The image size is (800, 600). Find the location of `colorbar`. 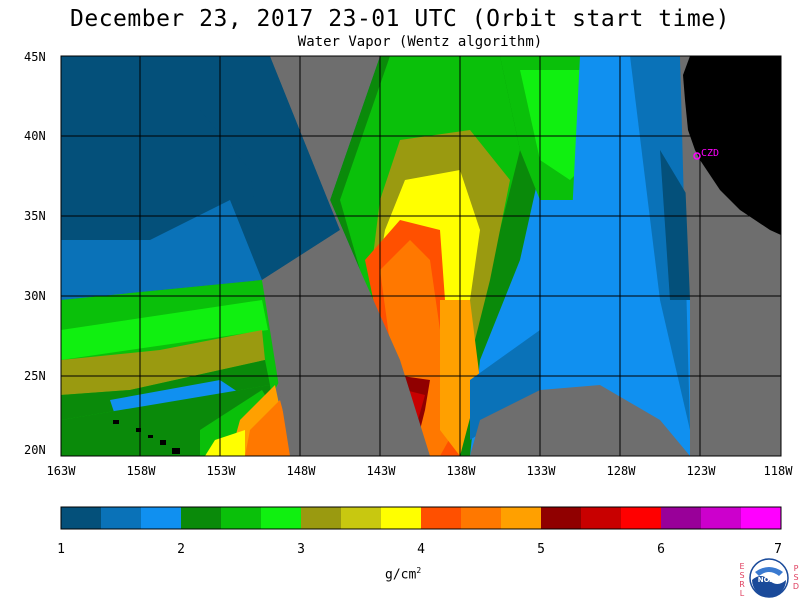

colorbar is located at coordinates (421, 518).